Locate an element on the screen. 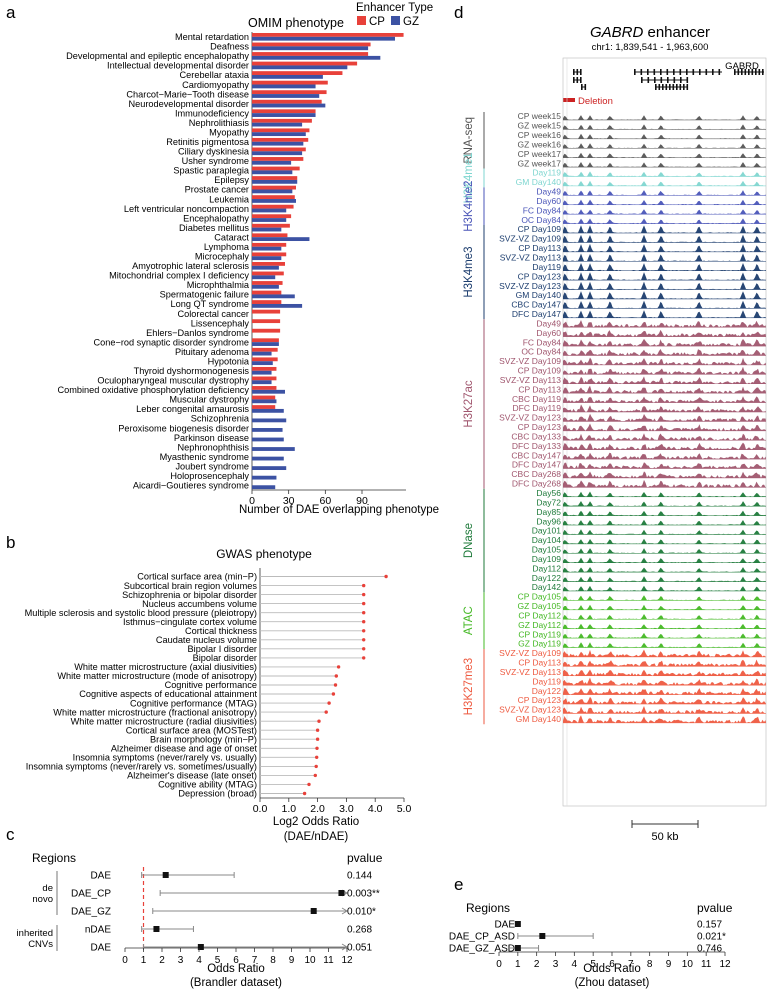 This screenshot has width=778, height=992. omim-category-label: Myasthenic syndrome is located at coordinates (204, 457).